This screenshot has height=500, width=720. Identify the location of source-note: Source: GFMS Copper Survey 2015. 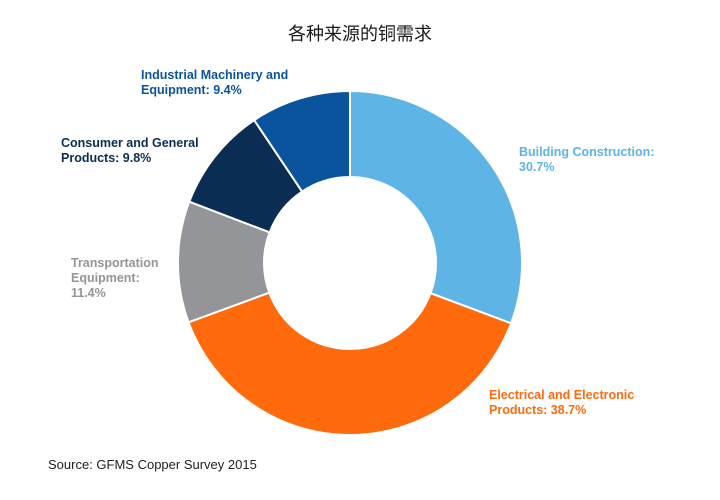
(152, 464).